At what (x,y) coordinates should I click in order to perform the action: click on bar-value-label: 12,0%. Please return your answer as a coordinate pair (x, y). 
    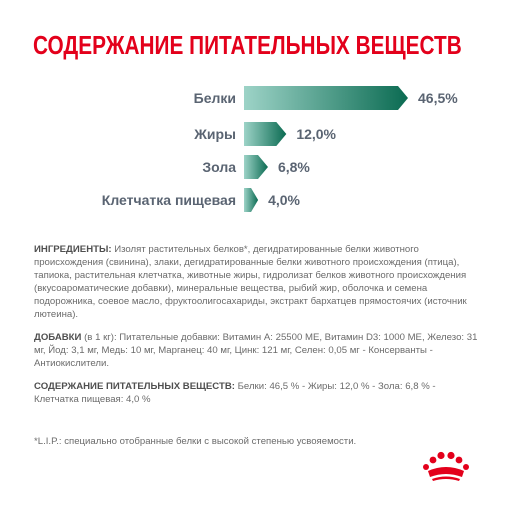
    Looking at the image, I should click on (316, 134).